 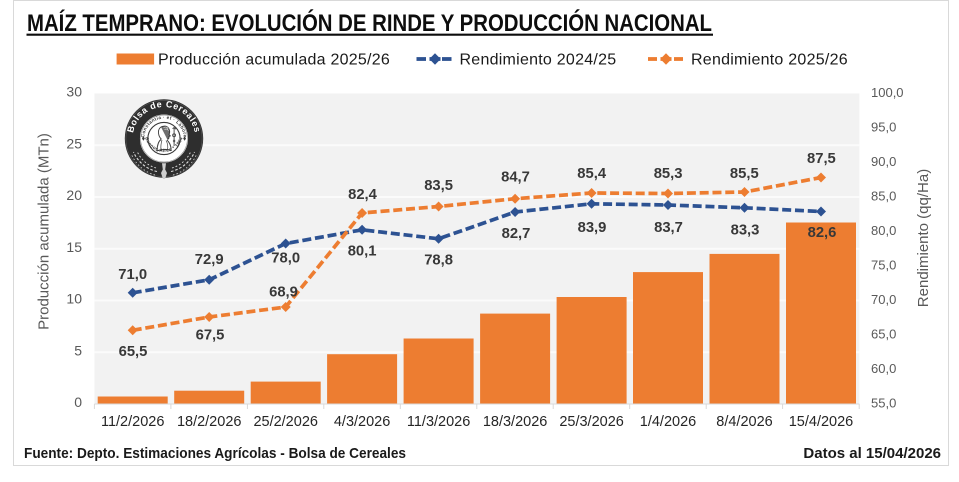 I want to click on svg-text: 5, so click(x=78, y=350).